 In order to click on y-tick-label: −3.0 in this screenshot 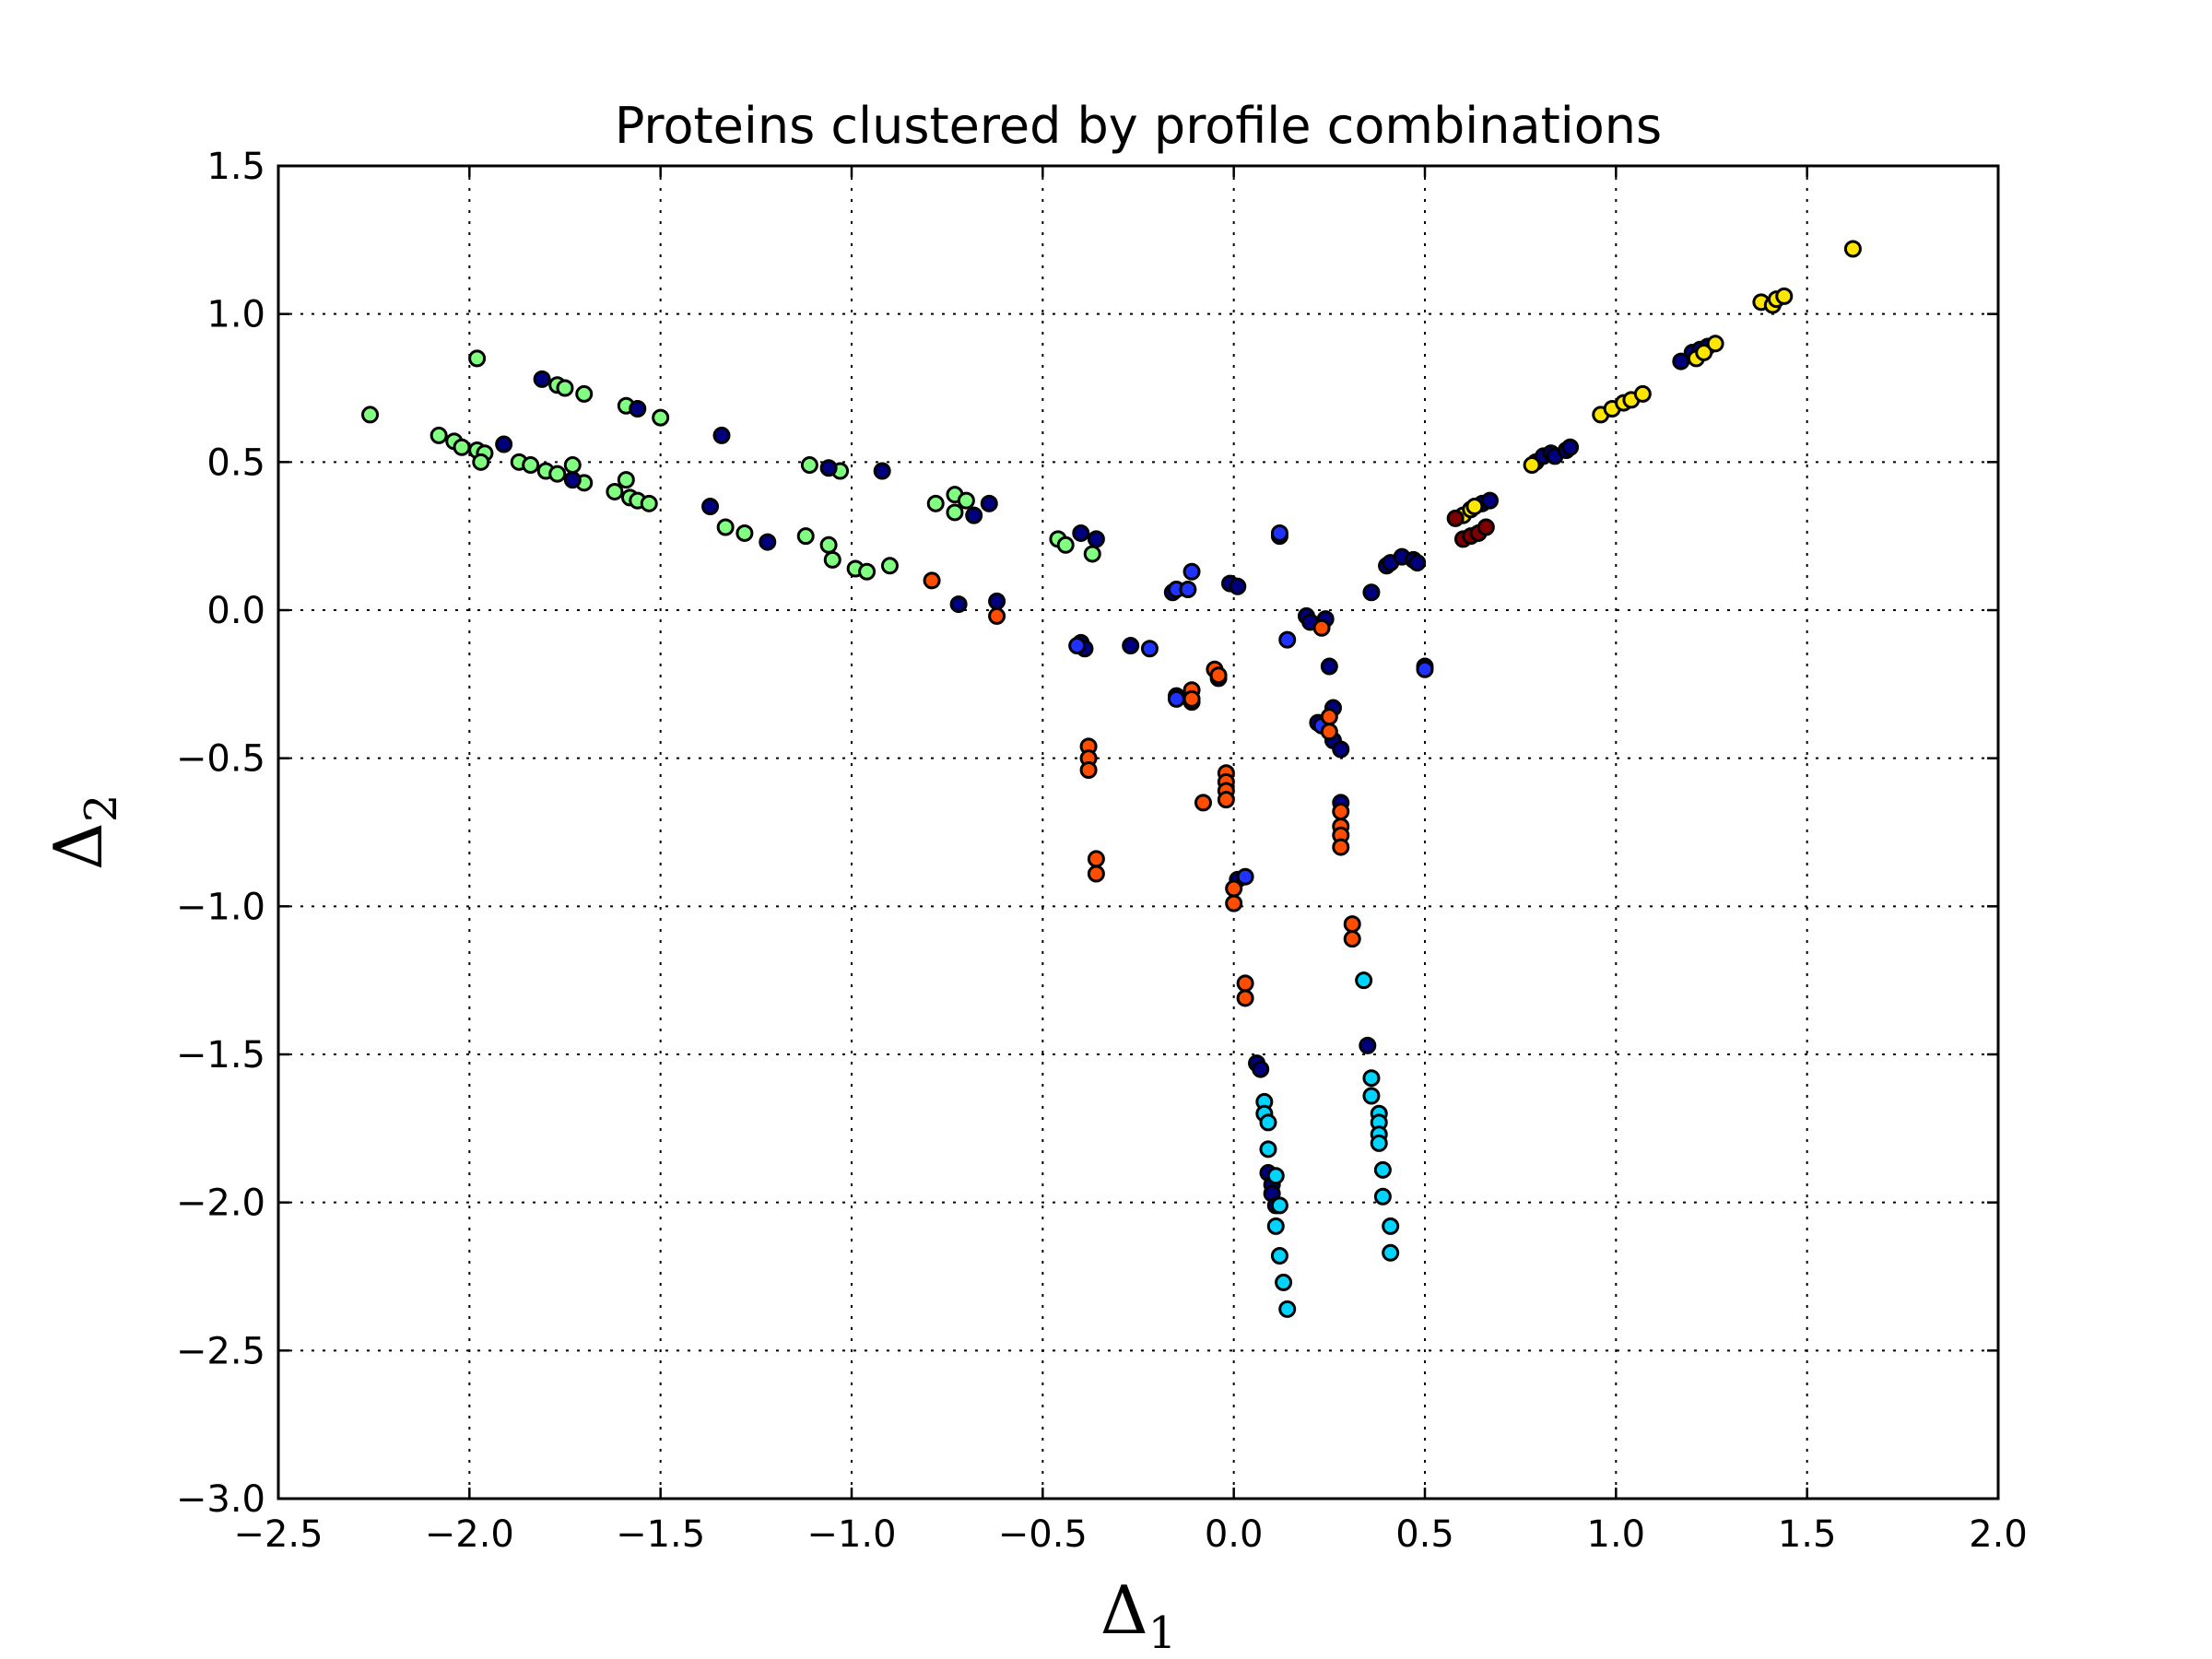, I will do `click(220, 1499)`.